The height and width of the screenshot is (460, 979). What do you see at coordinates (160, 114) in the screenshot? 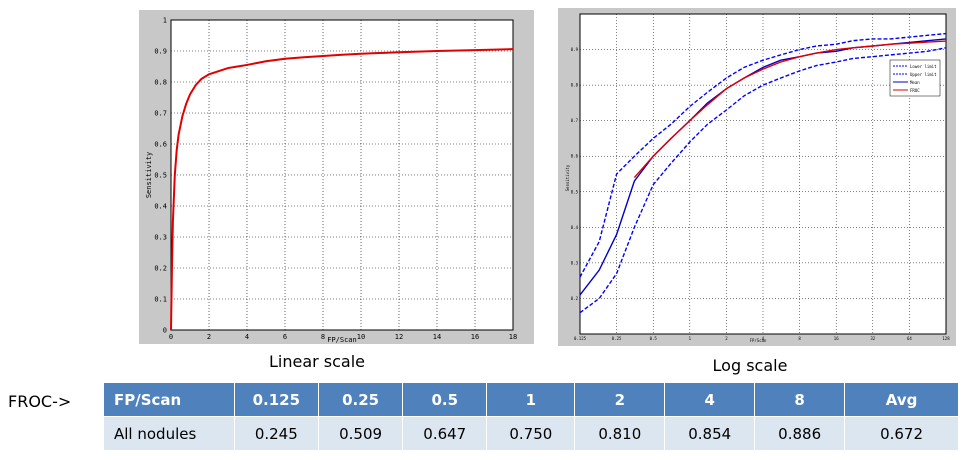
I see `linear-y-tick-label: 0.7` at bounding box center [160, 114].